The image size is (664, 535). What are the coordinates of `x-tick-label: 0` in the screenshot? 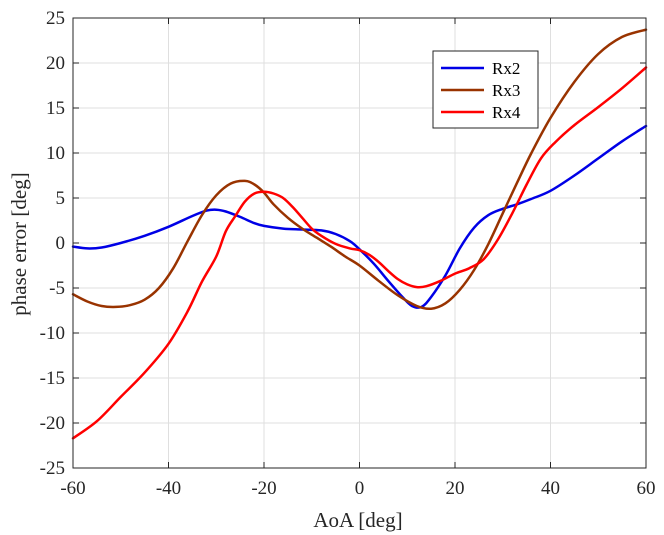 It's located at (360, 488).